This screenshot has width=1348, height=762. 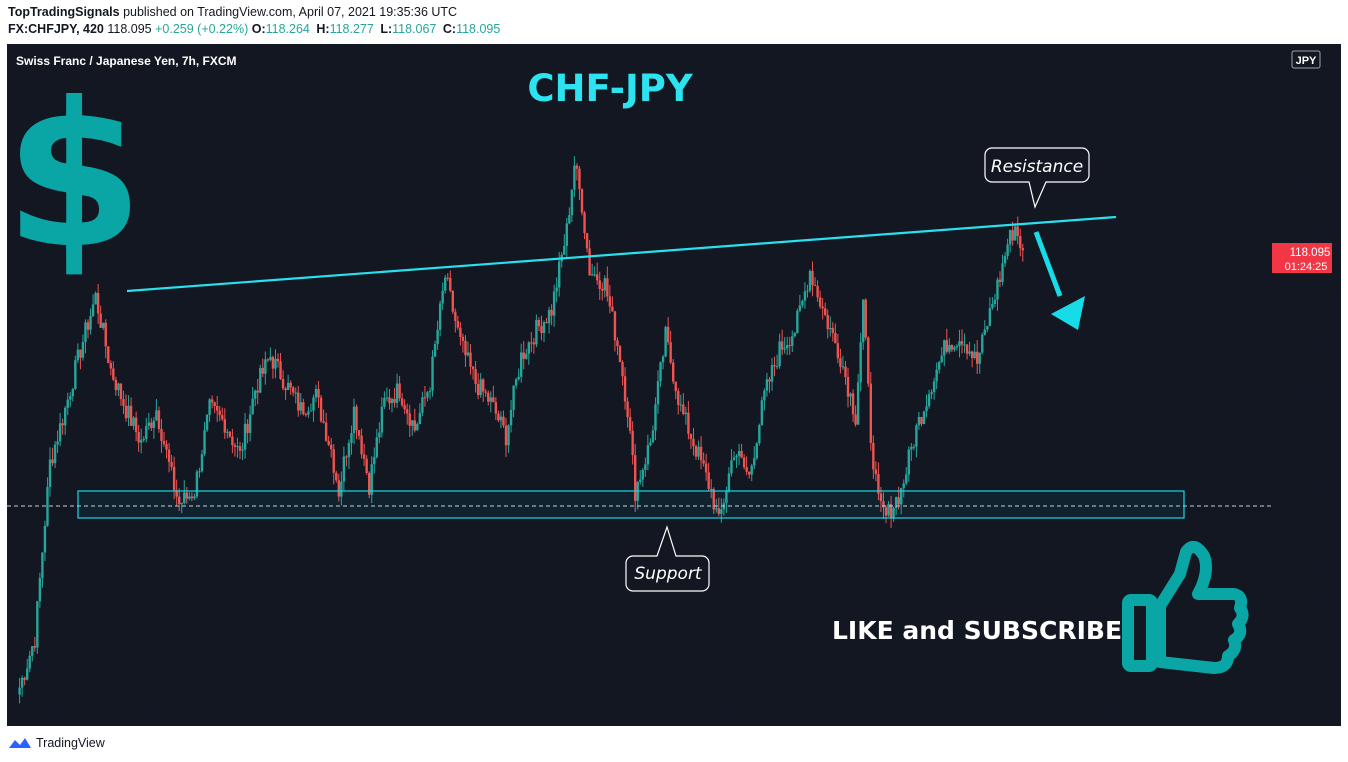 I want to click on support-callout: Support, so click(x=667, y=558).